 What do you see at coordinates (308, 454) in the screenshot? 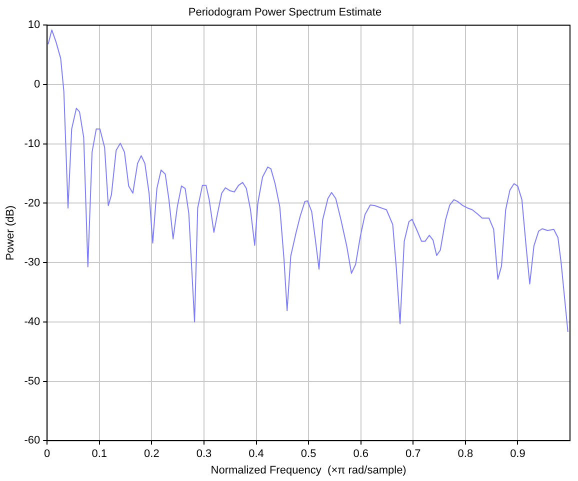
I see `x-tick-label: 0.5` at bounding box center [308, 454].